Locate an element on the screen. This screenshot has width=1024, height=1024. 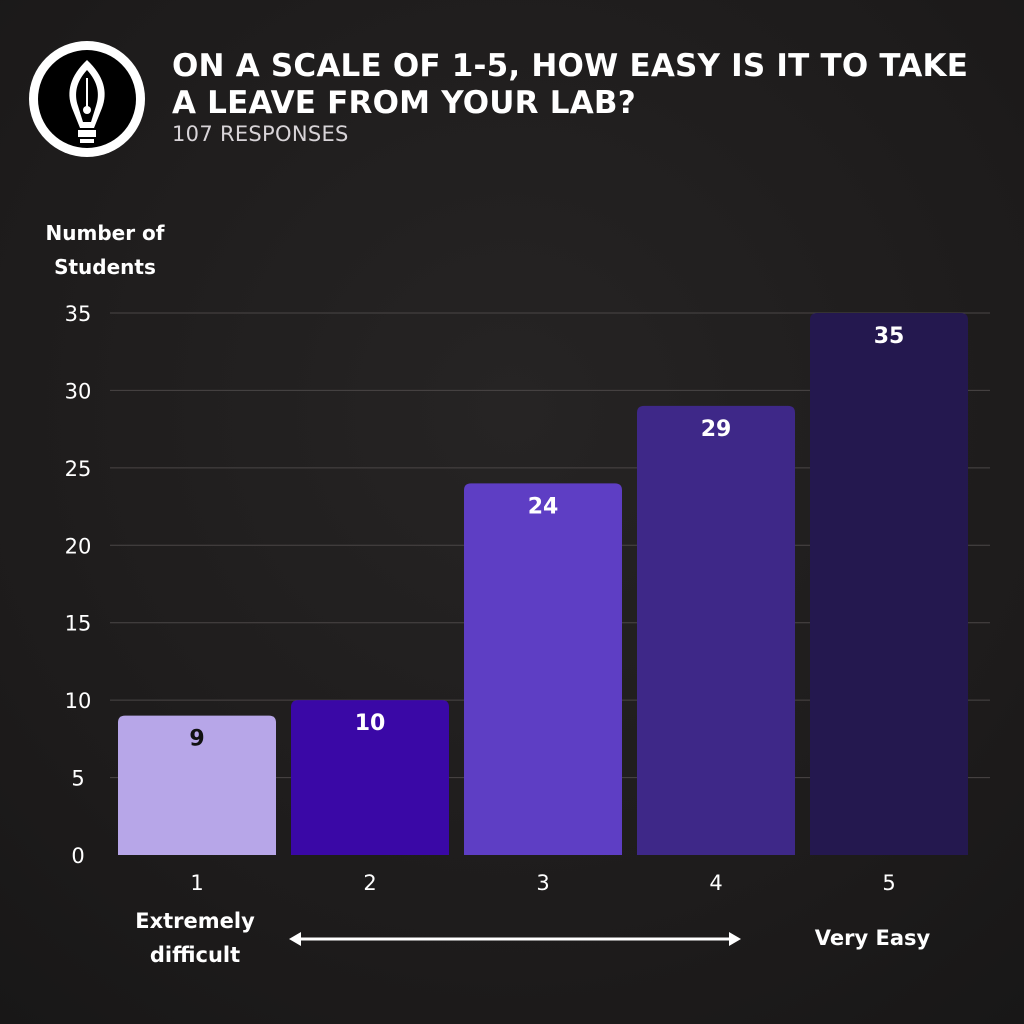
x-tick-label: 1 is located at coordinates (196, 883).